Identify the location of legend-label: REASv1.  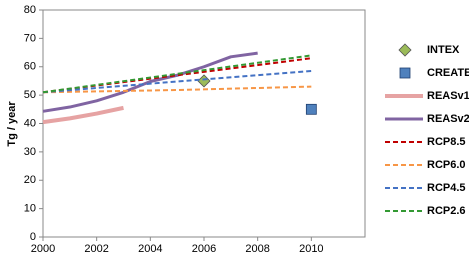
(448, 96).